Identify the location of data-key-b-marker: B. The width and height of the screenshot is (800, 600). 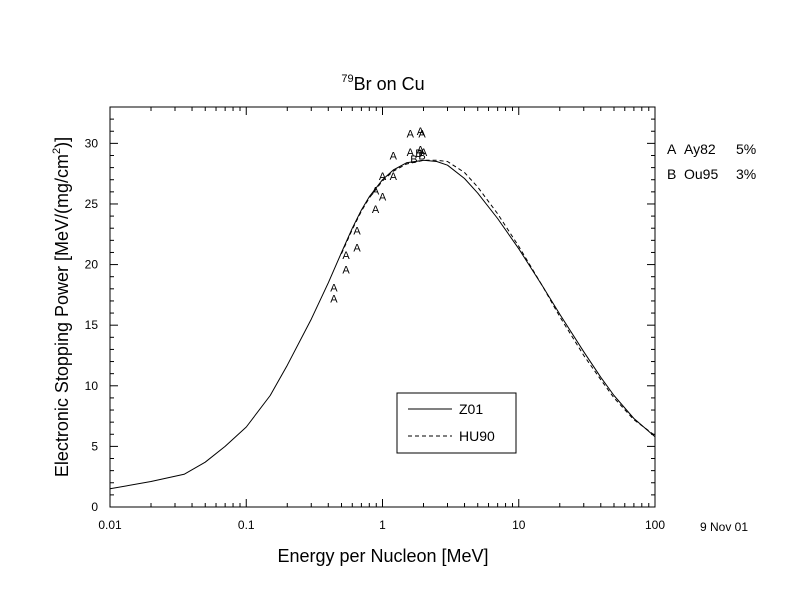
(671, 174).